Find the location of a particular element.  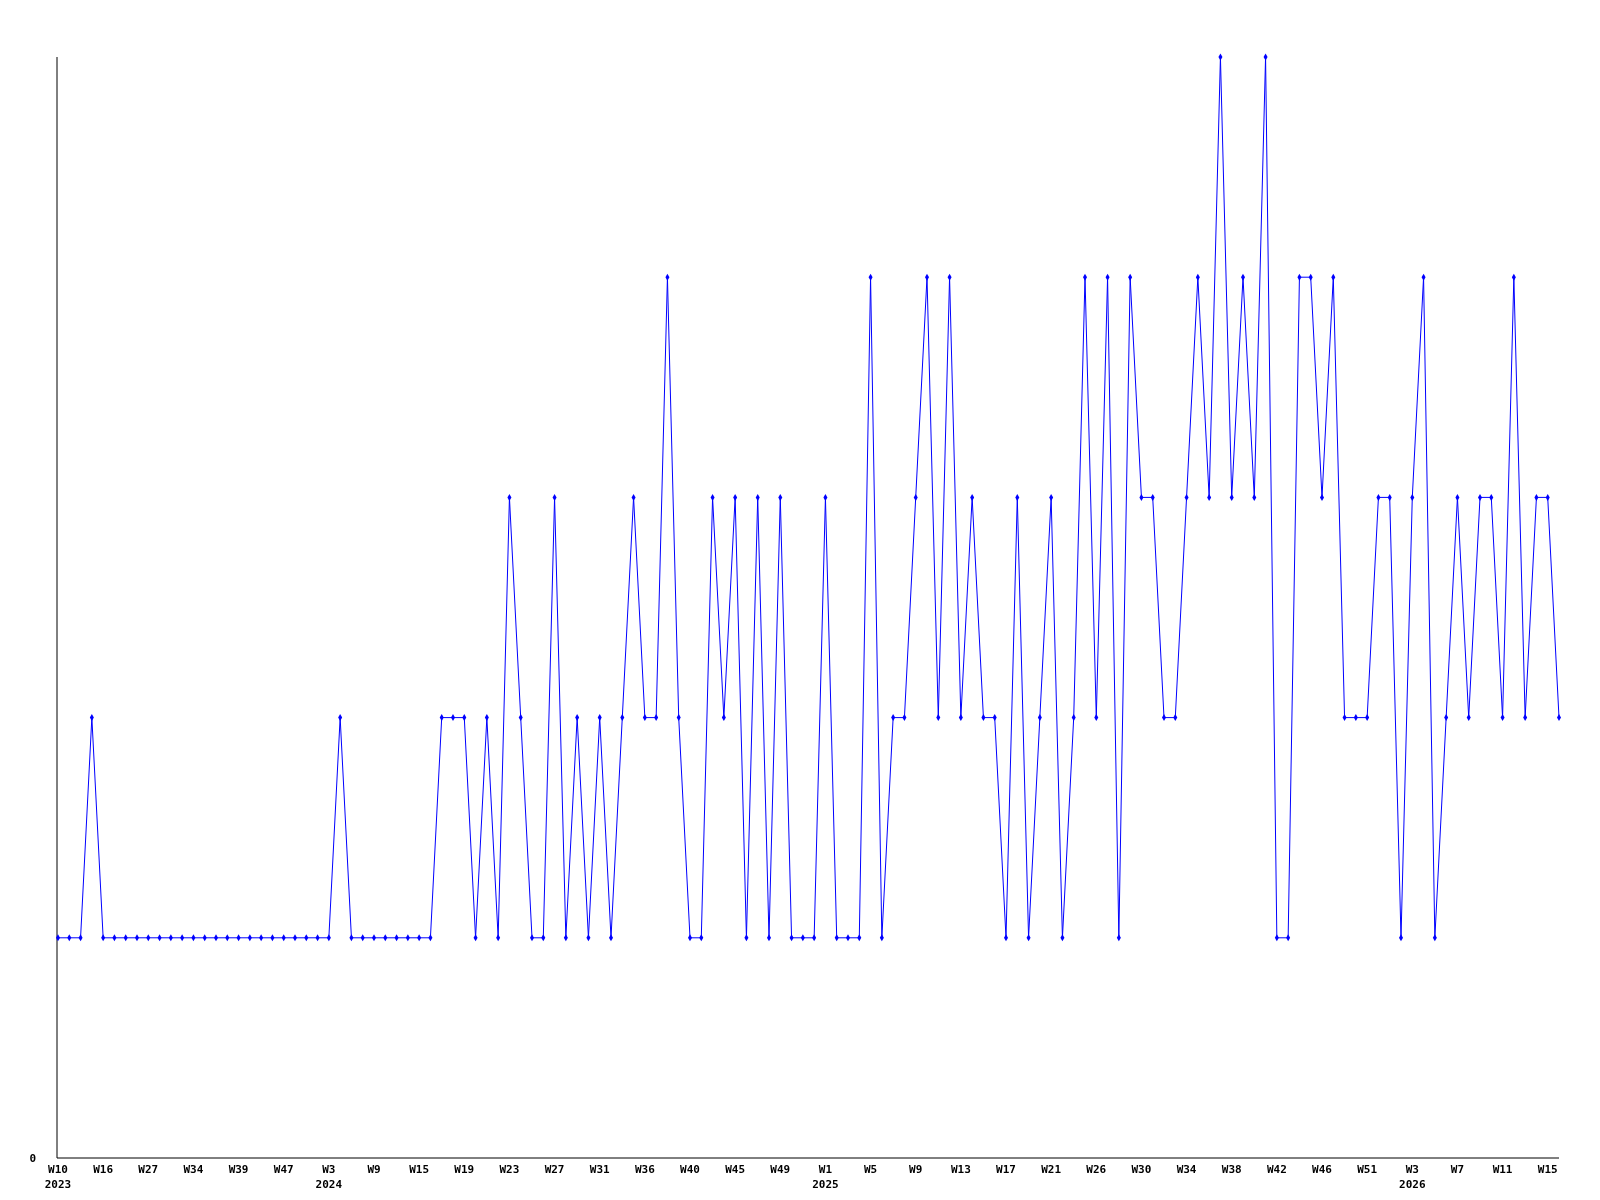

x-tick-label: W10 2023 is located at coordinates (58, 1177).